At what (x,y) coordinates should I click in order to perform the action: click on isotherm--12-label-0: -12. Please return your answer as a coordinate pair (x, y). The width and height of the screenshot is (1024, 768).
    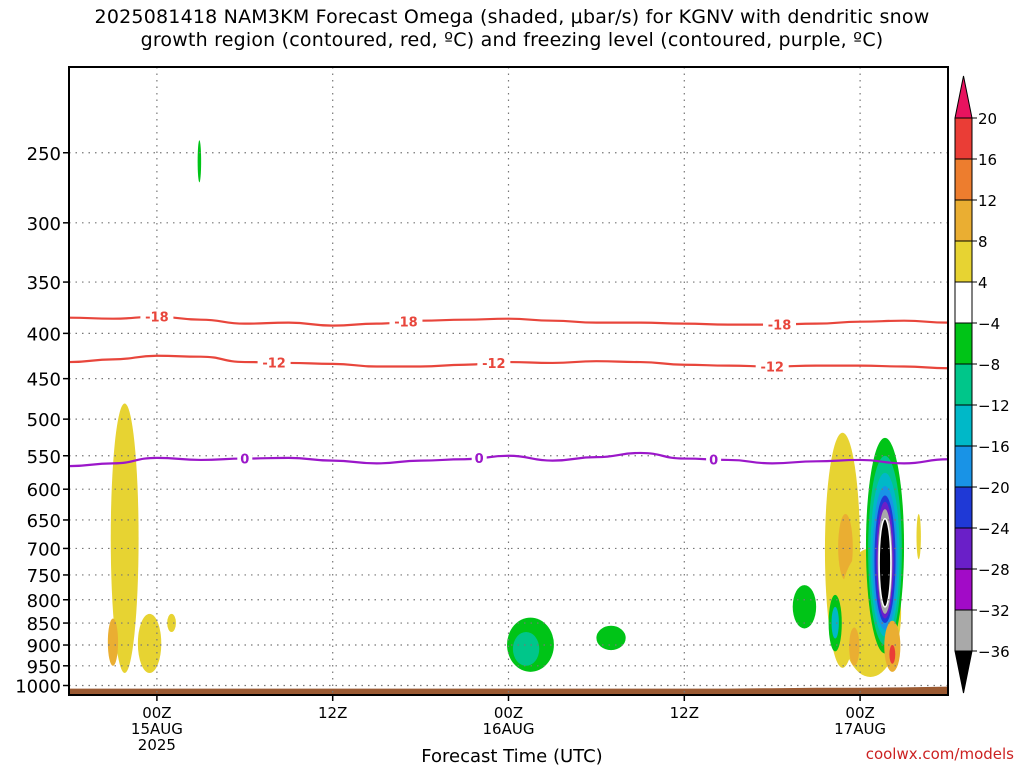
    Looking at the image, I should click on (274, 364).